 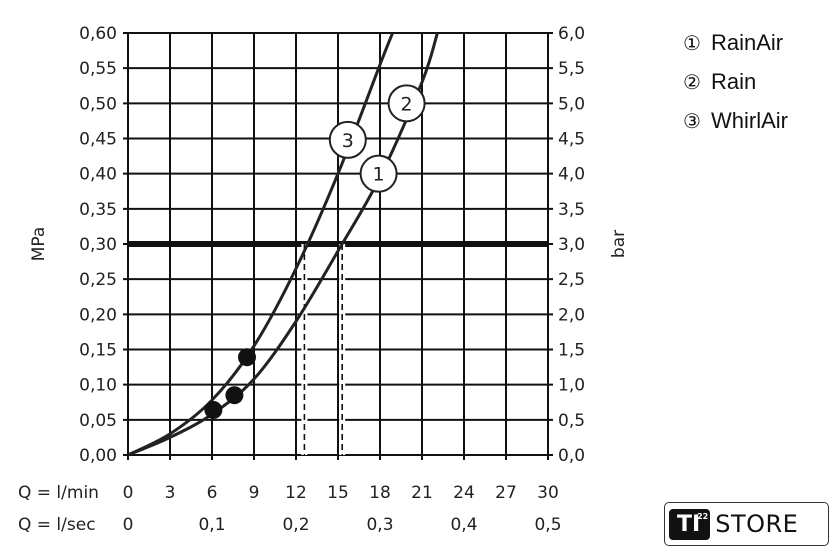 What do you see at coordinates (98, 351) in the screenshot?
I see `y-tick-label-left: 0,15` at bounding box center [98, 351].